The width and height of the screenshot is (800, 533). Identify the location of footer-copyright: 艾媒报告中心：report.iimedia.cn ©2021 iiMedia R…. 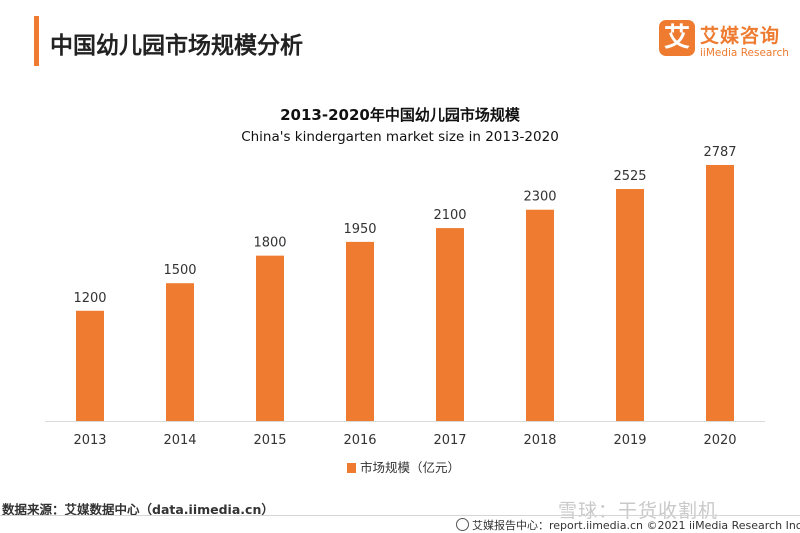
(628, 525).